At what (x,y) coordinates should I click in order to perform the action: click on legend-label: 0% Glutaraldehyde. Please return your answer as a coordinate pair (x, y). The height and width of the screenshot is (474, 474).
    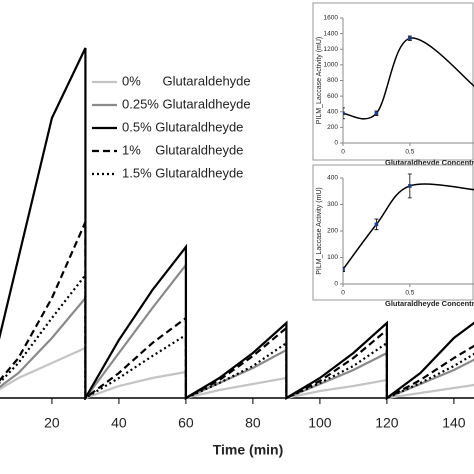
    Looking at the image, I should click on (186, 80).